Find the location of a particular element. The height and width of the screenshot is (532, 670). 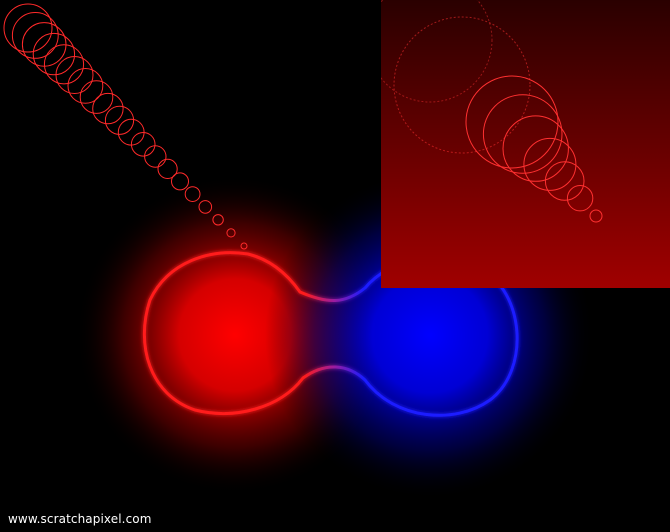

watermark: www.scratchapixel.com is located at coordinates (80, 519).